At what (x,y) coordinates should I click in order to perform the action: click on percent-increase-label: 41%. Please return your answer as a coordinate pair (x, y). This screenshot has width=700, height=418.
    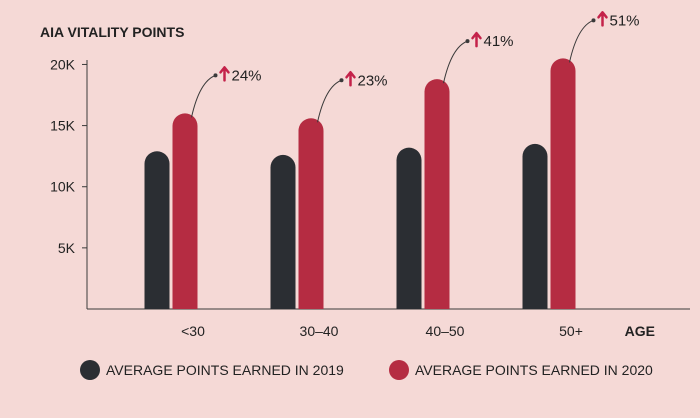
    Looking at the image, I should click on (499, 41).